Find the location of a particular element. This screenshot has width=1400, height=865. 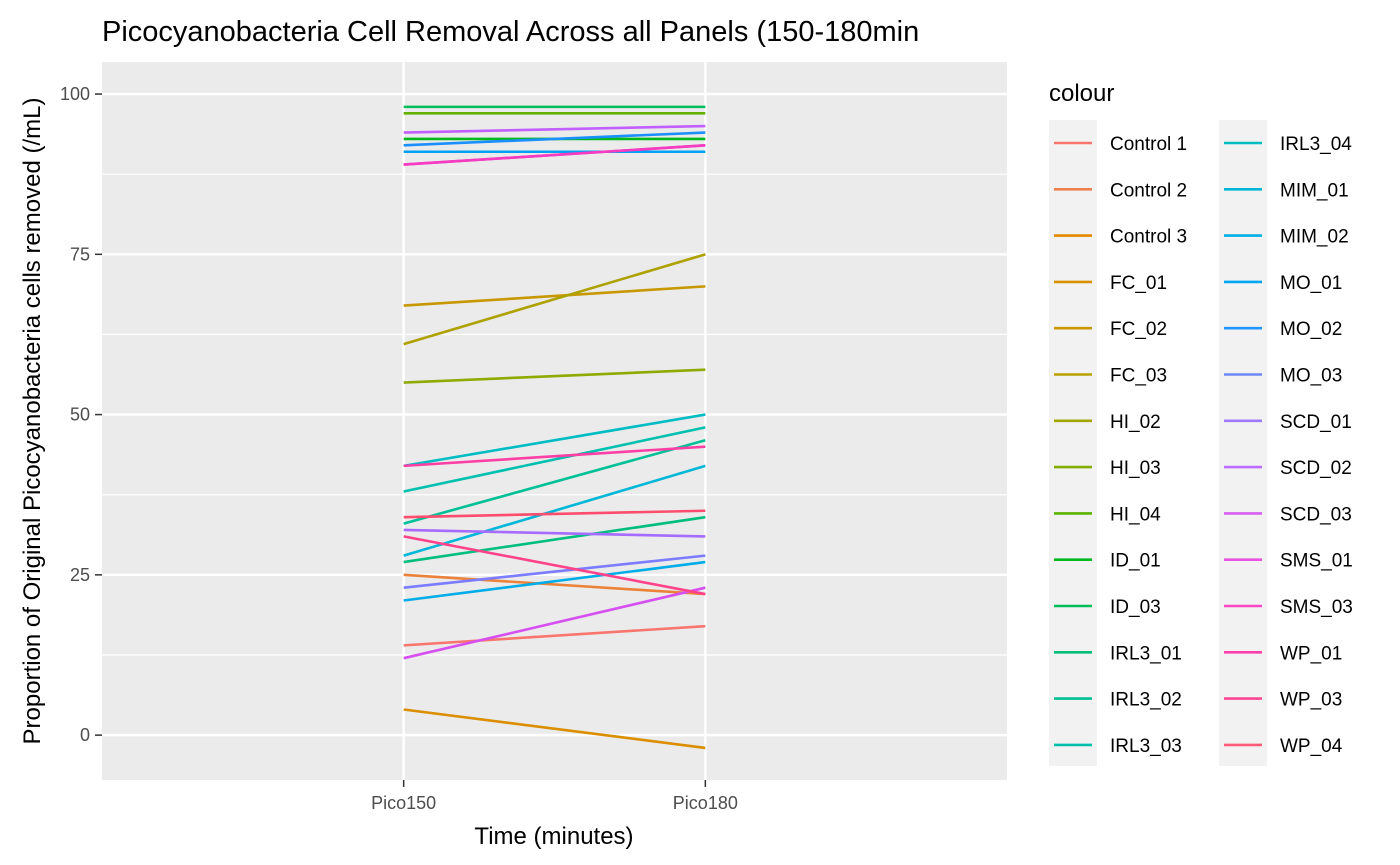

legend-label: MO_02 is located at coordinates (1311, 329).